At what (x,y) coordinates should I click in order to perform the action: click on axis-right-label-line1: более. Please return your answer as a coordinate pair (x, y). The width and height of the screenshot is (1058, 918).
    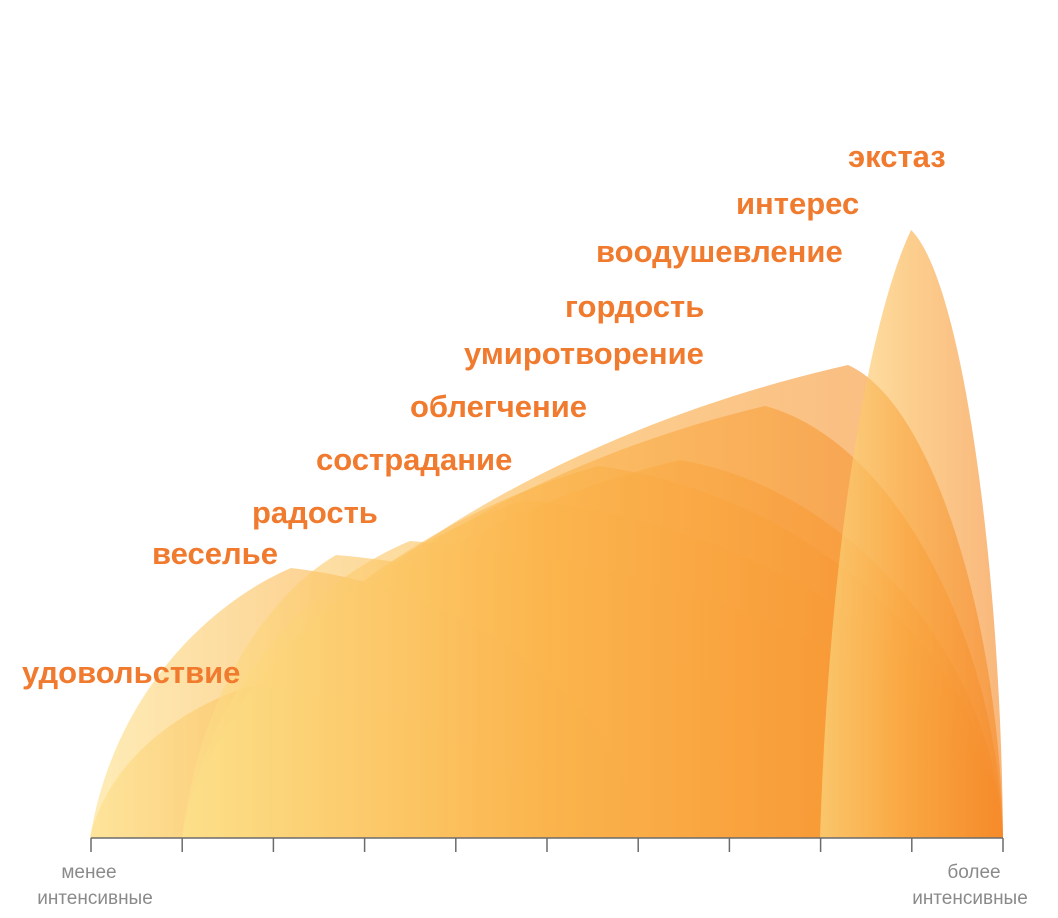
    Looking at the image, I should click on (973, 872).